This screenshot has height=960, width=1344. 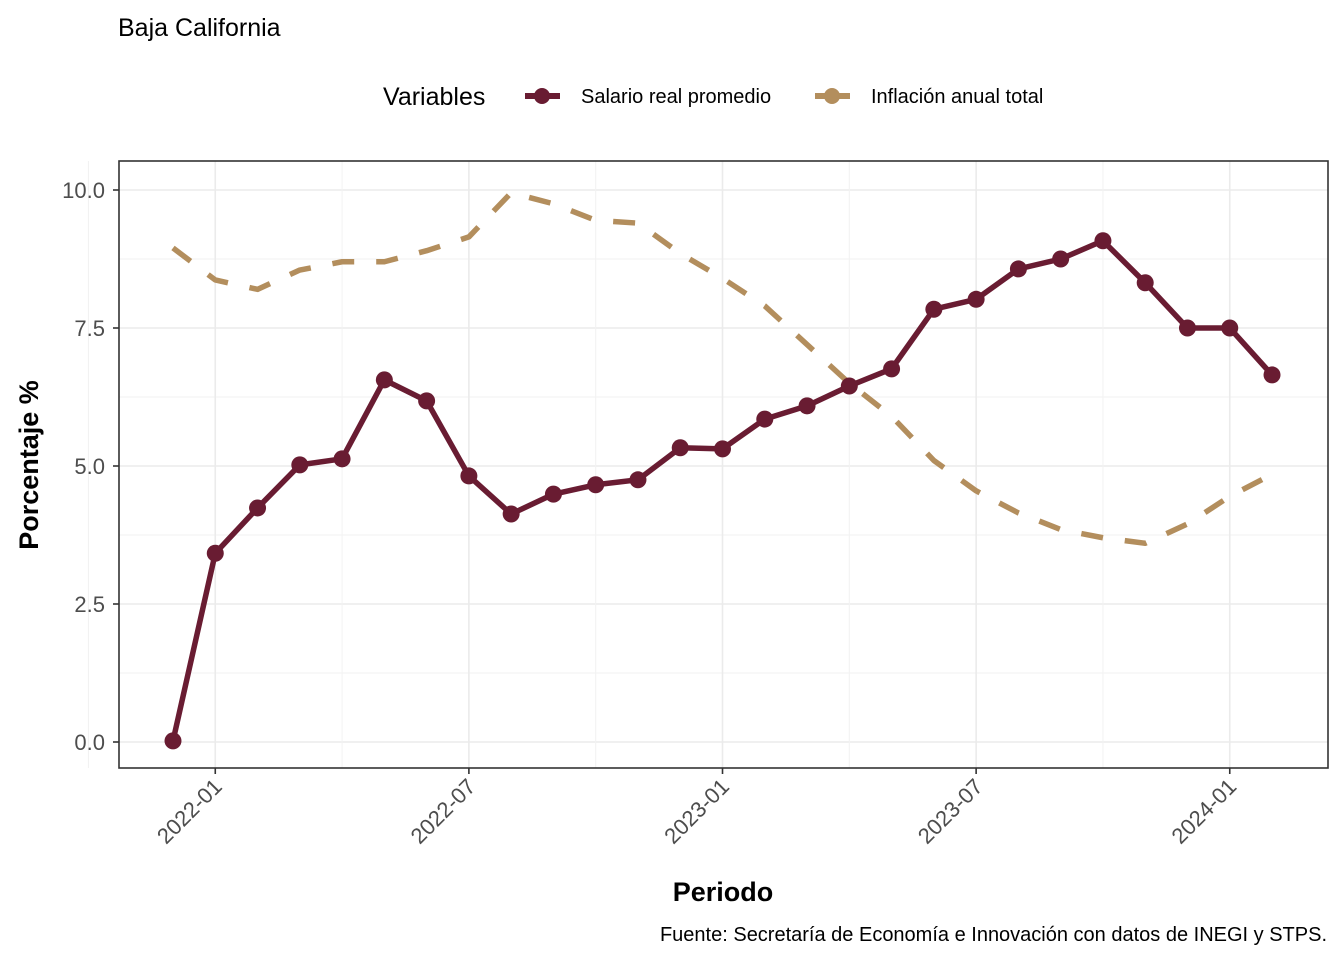 What do you see at coordinates (189, 811) in the screenshot?
I see `x-tick-label: 2022-01` at bounding box center [189, 811].